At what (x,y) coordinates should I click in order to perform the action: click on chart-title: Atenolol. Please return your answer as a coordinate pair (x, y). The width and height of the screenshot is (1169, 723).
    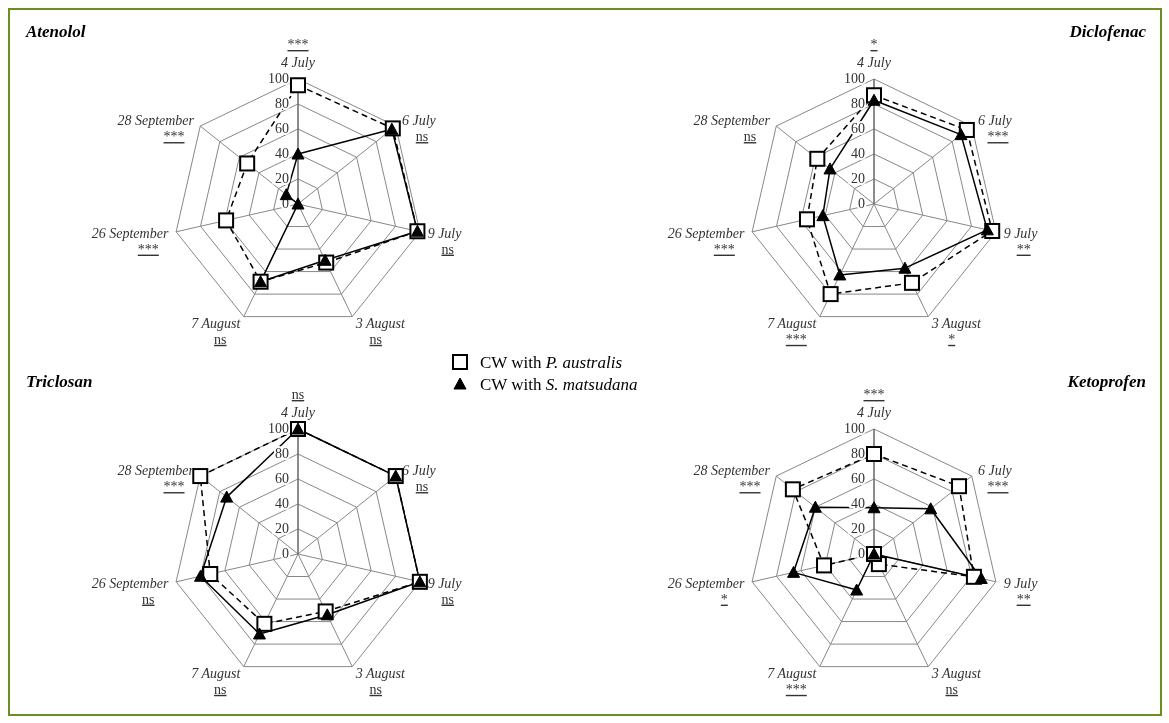
    Looking at the image, I should click on (56, 32).